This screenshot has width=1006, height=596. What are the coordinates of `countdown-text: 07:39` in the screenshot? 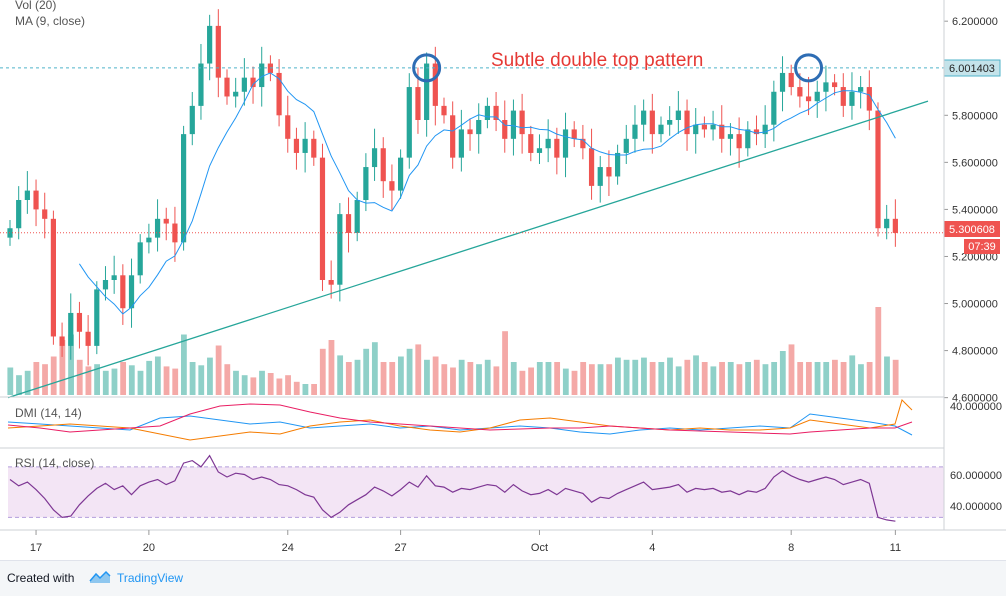 It's located at (982, 247).